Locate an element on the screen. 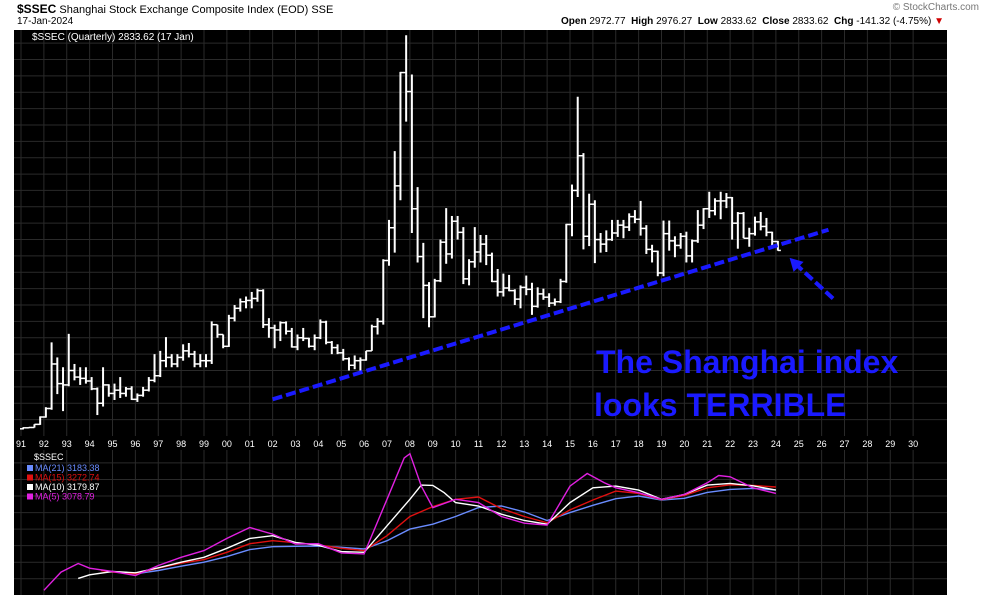 The width and height of the screenshot is (989, 595). high-label: High is located at coordinates (642, 21).